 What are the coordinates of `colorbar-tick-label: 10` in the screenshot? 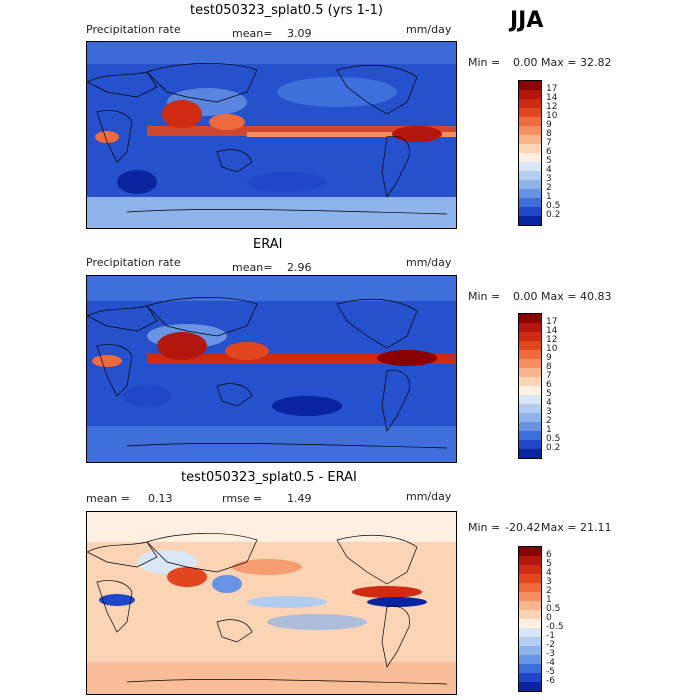 It's located at (552, 116).